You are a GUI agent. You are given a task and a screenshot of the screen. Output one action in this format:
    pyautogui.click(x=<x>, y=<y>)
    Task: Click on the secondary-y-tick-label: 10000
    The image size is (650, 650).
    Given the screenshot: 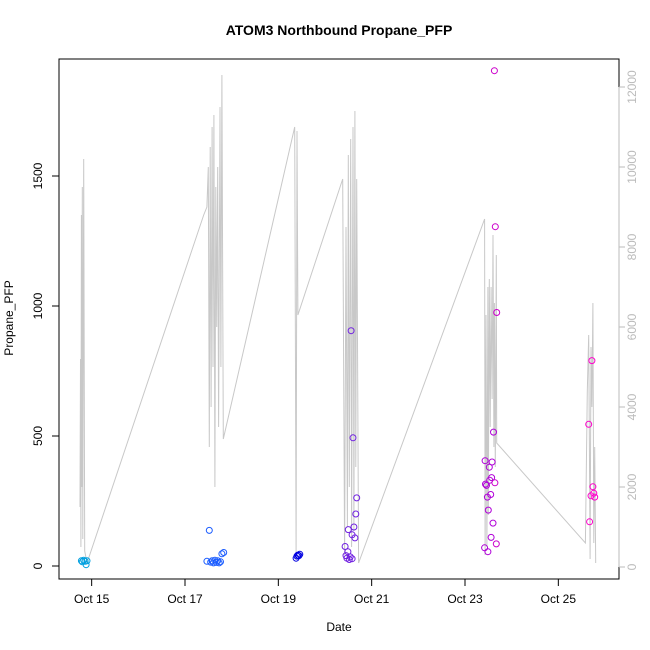 What is the action you would take?
    pyautogui.click(x=632, y=167)
    